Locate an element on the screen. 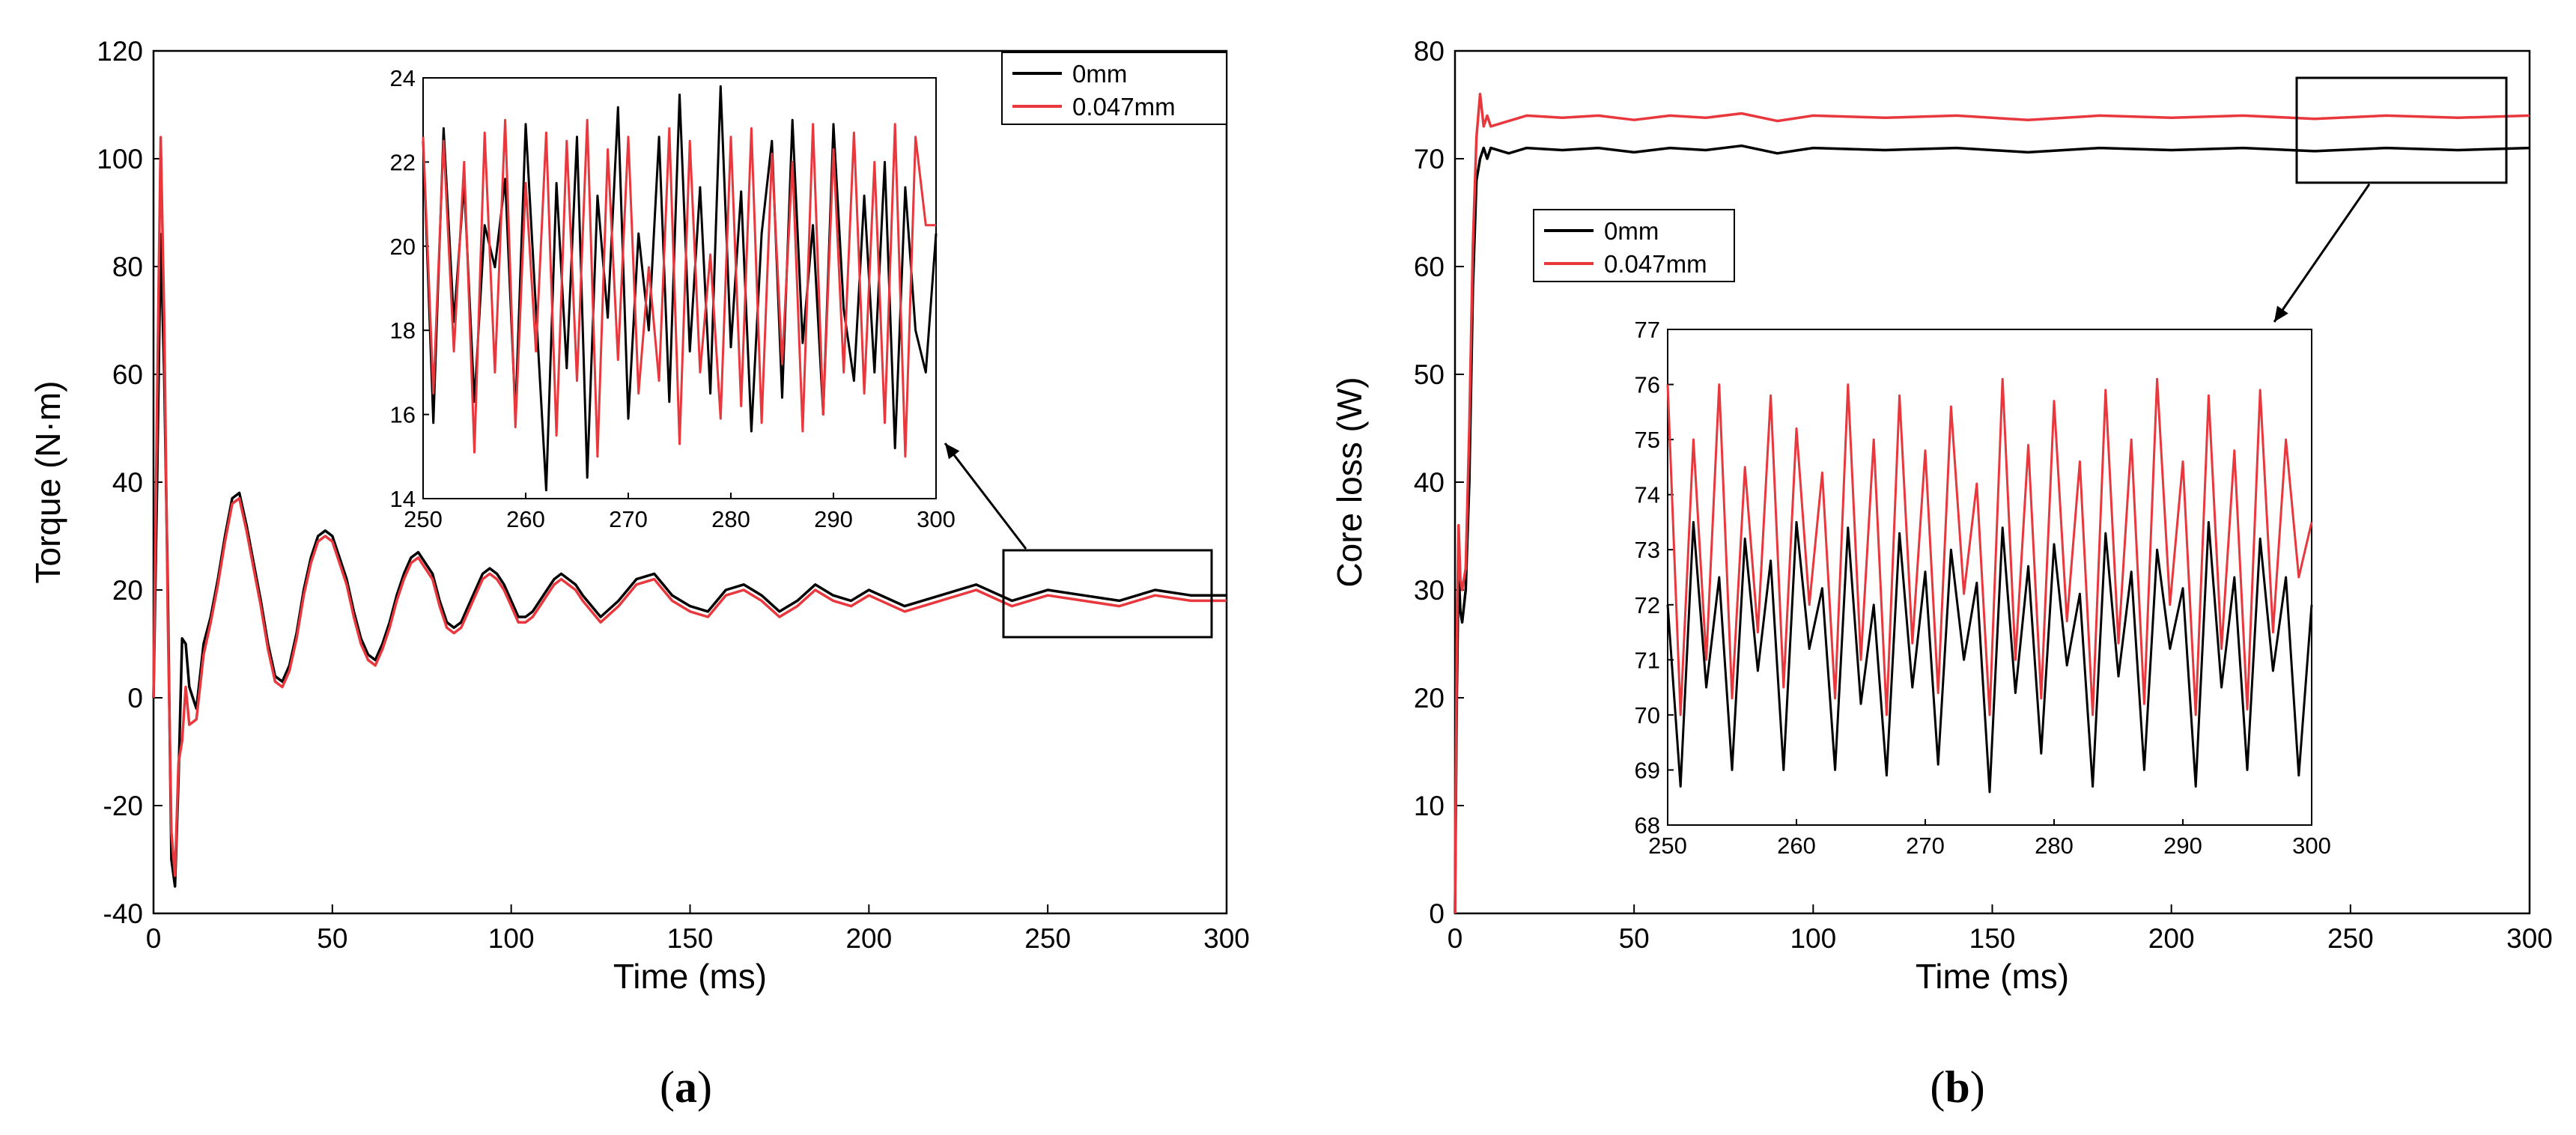 The image size is (2576, 1135). inset-y-tick-label: 77 is located at coordinates (1647, 330).